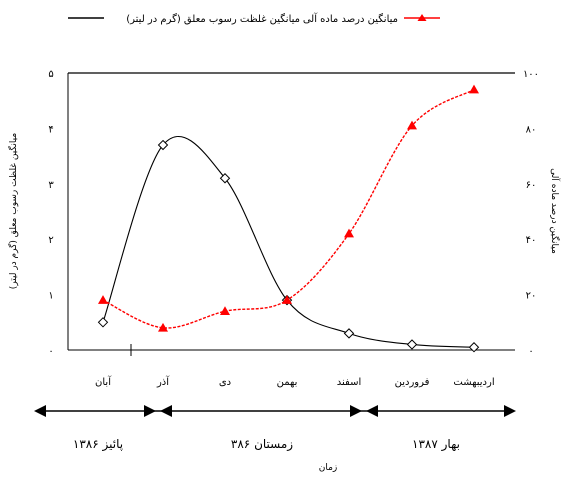 The height and width of the screenshot is (479, 567). What do you see at coordinates (50, 351) in the screenshot?
I see `y-left-tick-label: ۰` at bounding box center [50, 351].